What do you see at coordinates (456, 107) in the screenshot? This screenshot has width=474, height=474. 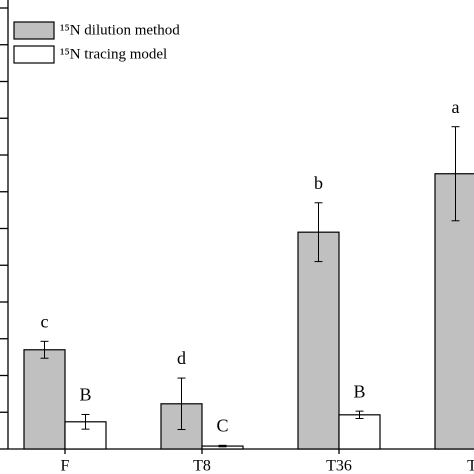 I see `significance-letter: a` at bounding box center [456, 107].